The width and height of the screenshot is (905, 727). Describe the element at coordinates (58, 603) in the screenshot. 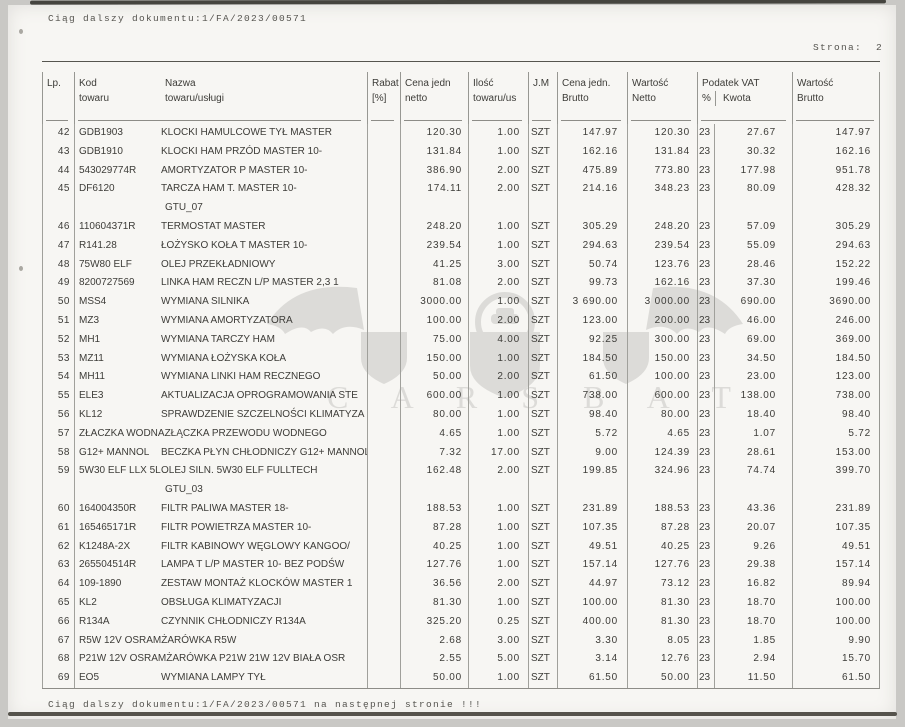

I see `cell-lp: 65` at that location.